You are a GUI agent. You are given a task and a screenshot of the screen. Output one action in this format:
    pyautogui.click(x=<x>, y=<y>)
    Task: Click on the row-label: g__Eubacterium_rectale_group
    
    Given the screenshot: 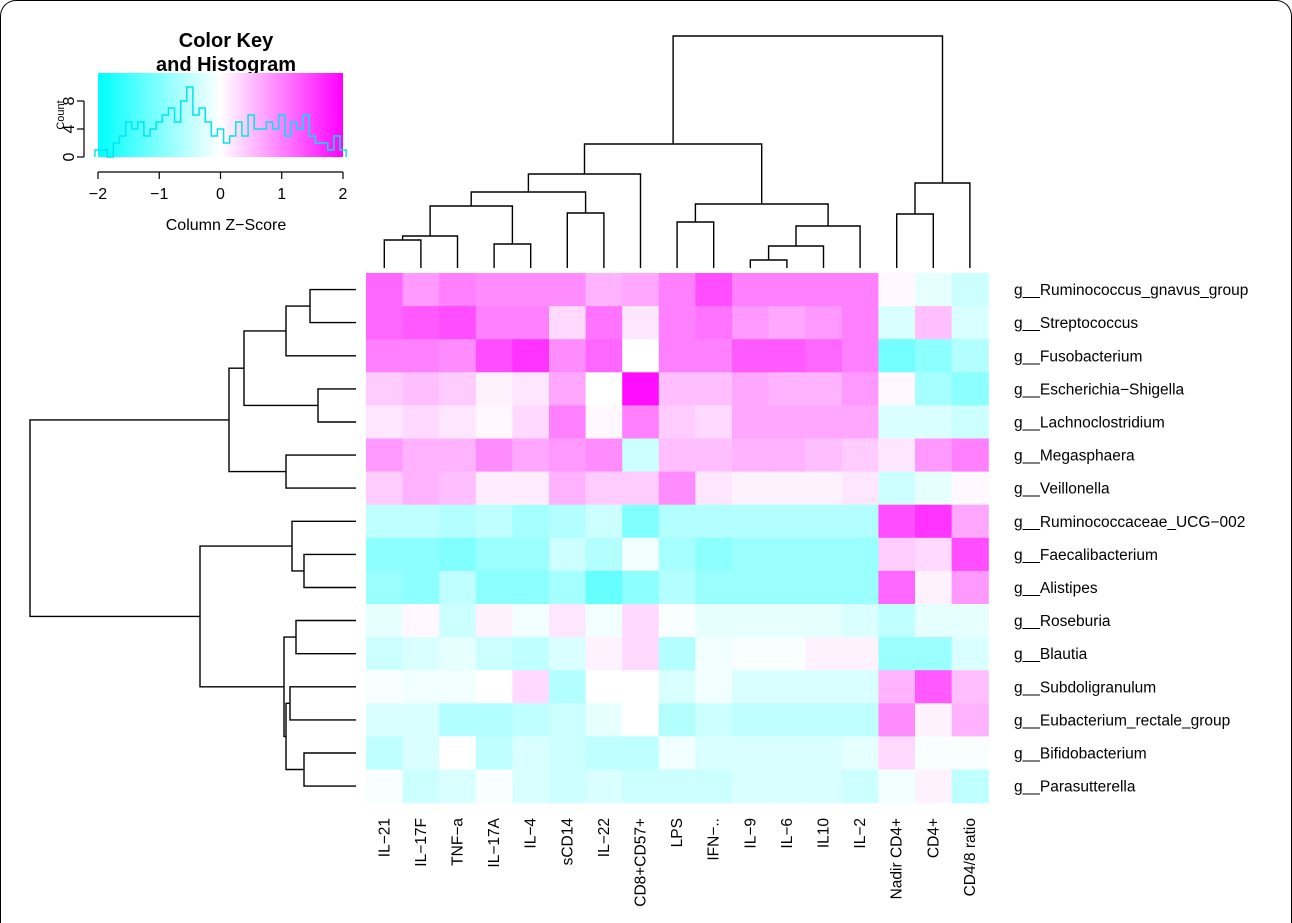 What is the action you would take?
    pyautogui.click(x=1122, y=720)
    